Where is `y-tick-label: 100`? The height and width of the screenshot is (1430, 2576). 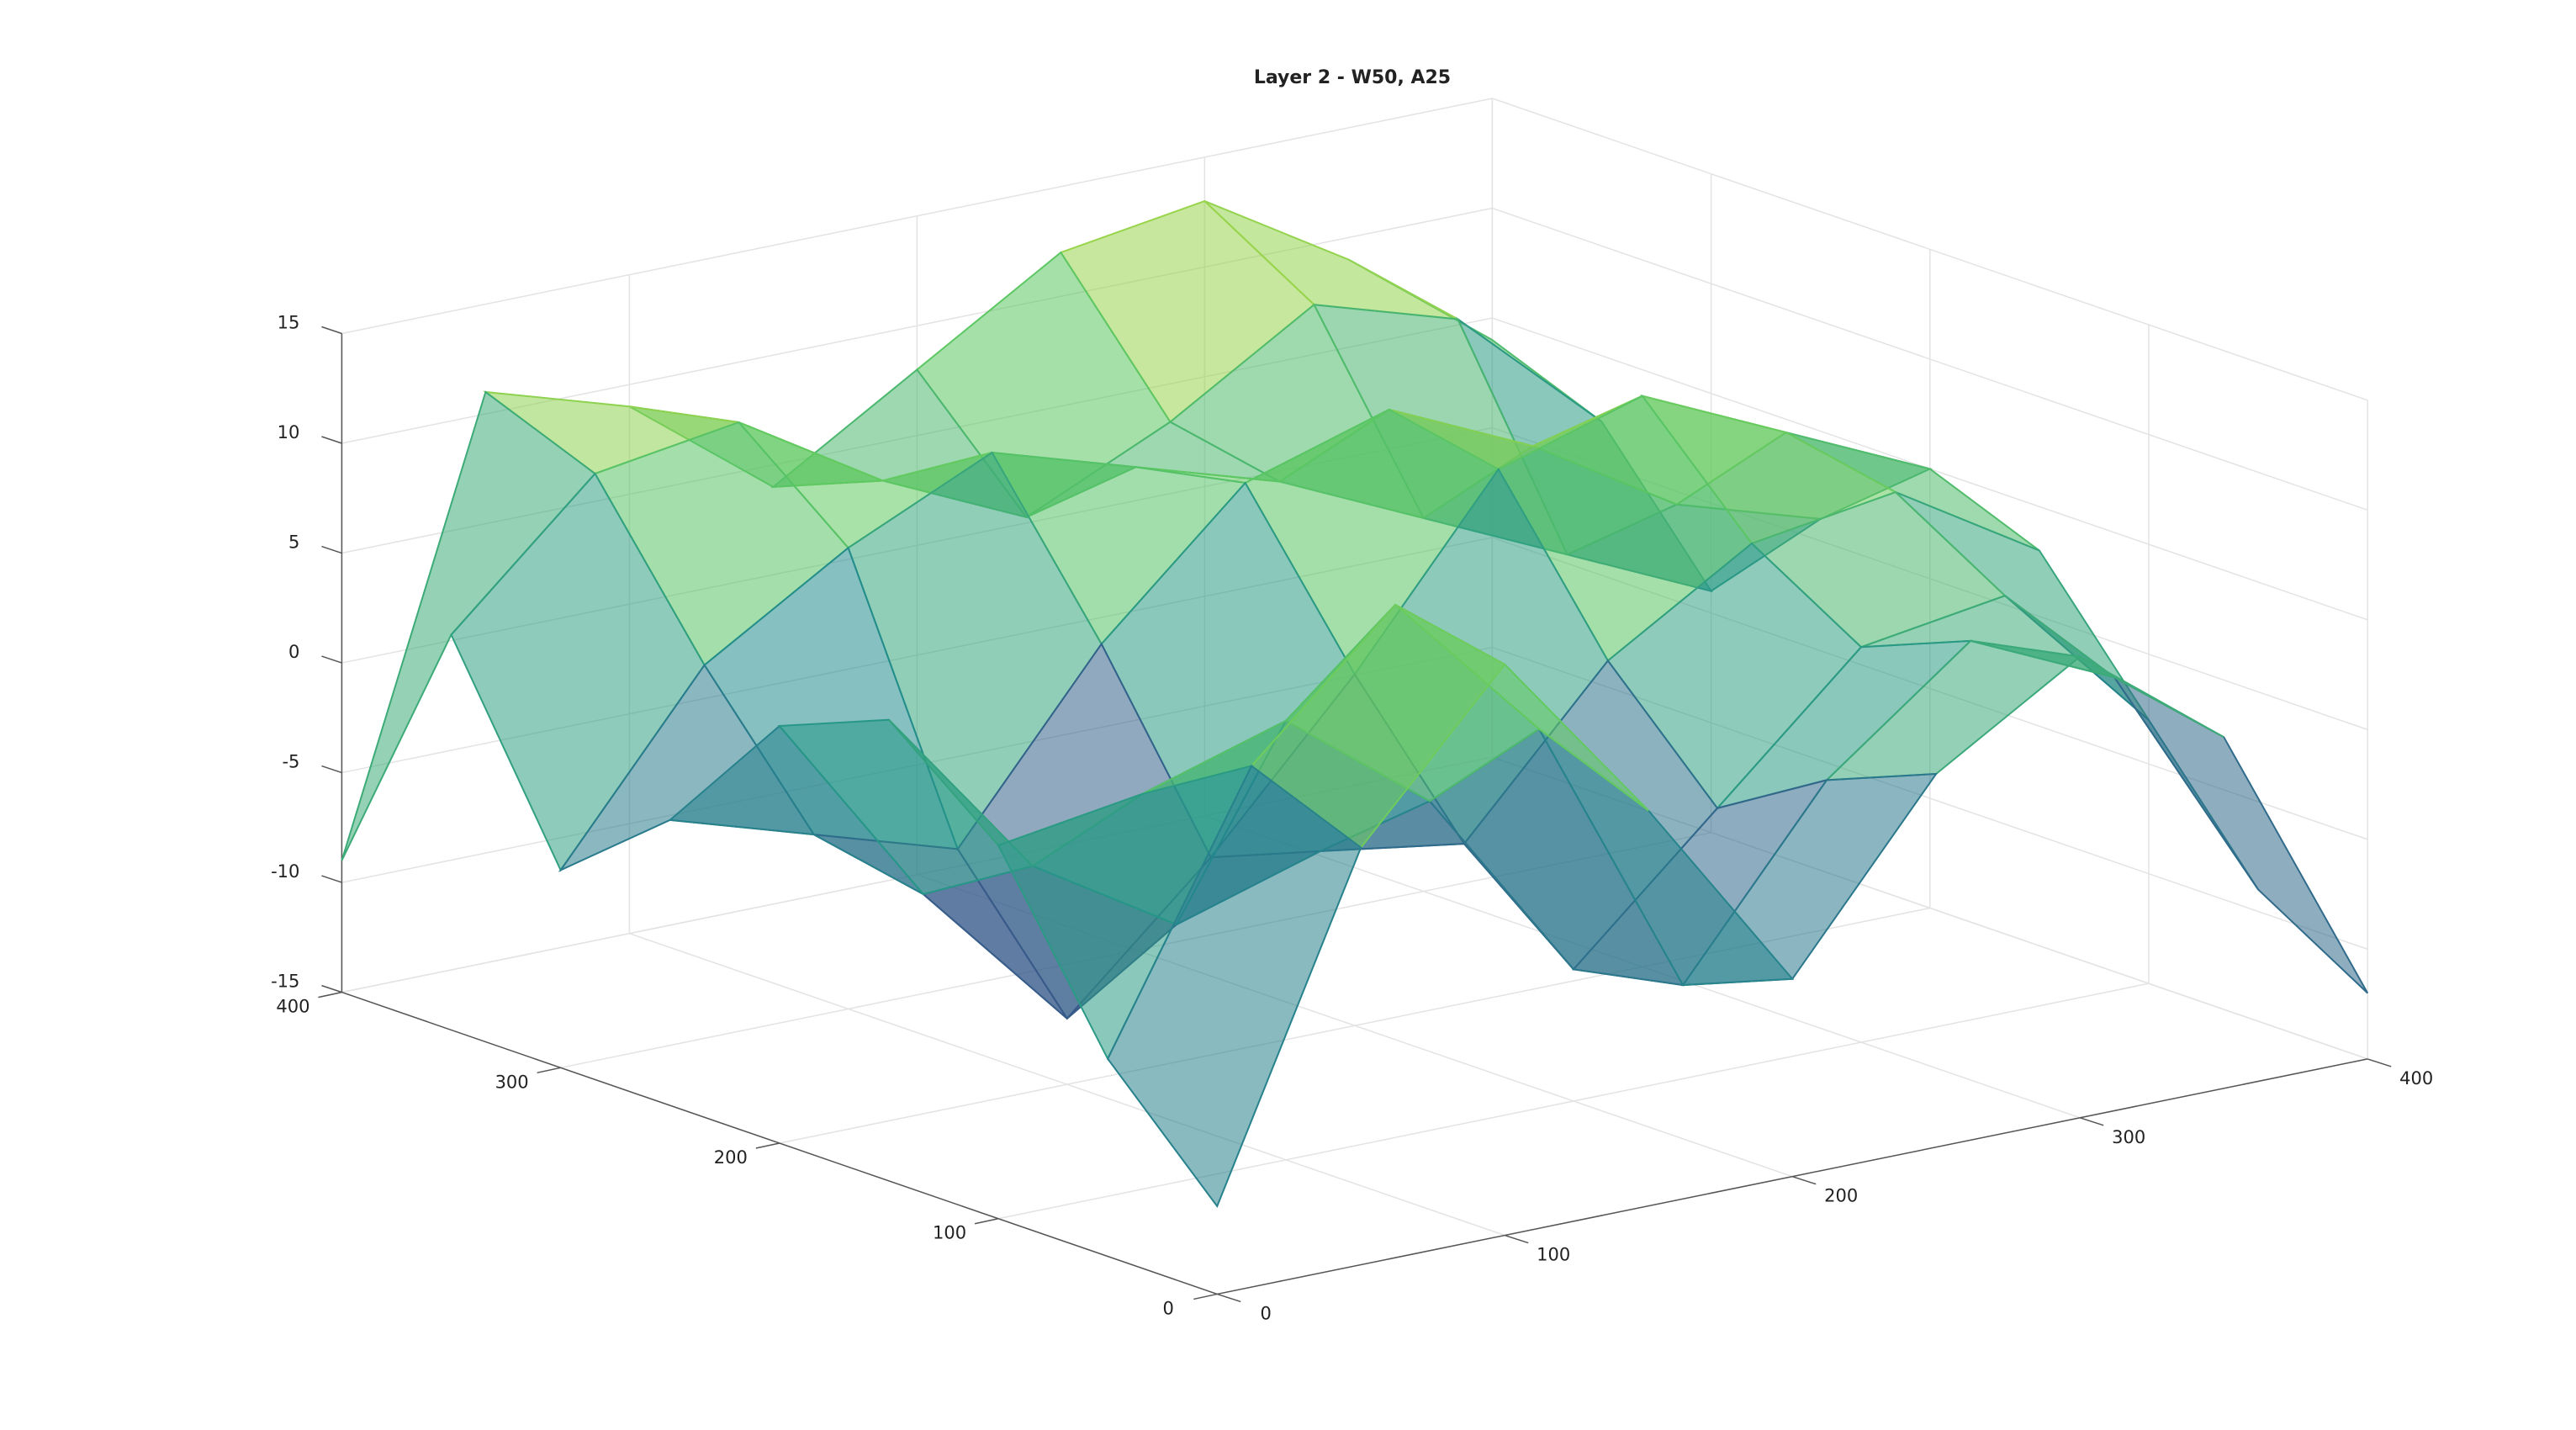 y-tick-label: 100 is located at coordinates (949, 1233).